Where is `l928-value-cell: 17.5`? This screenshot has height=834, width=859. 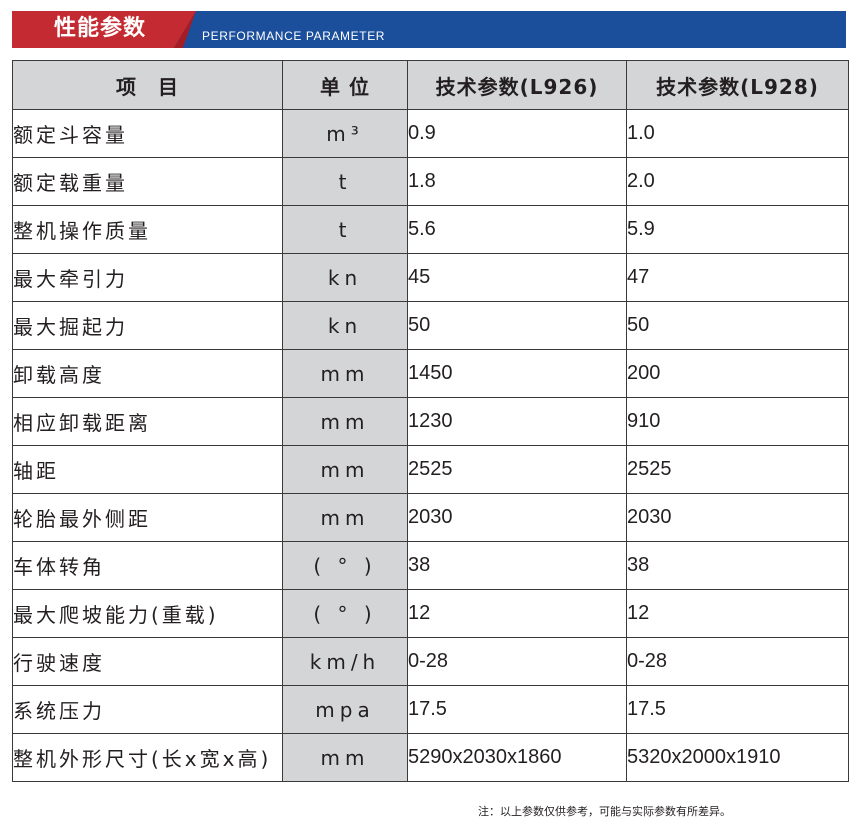
l928-value-cell: 17.5 is located at coordinates (737, 709).